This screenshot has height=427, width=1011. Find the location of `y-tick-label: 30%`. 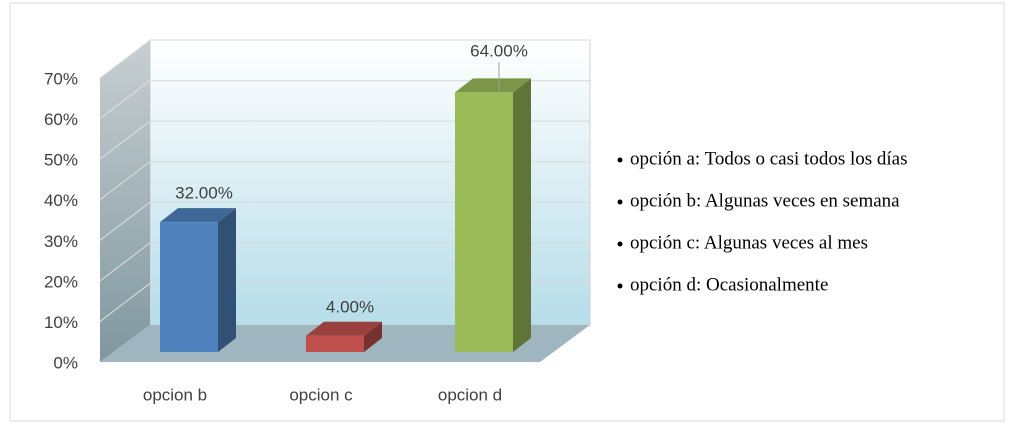

y-tick-label: 30% is located at coordinates (61, 241).